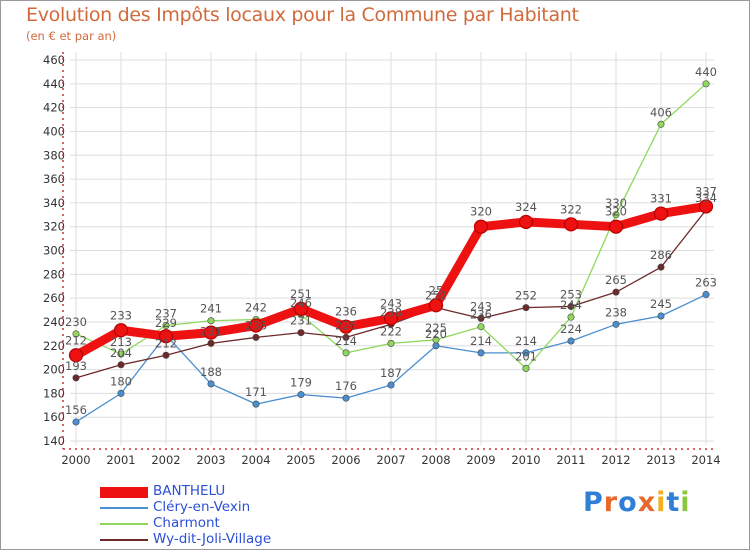 The image size is (750, 550). Describe the element at coordinates (391, 373) in the screenshot. I see `data-label: 187` at that location.